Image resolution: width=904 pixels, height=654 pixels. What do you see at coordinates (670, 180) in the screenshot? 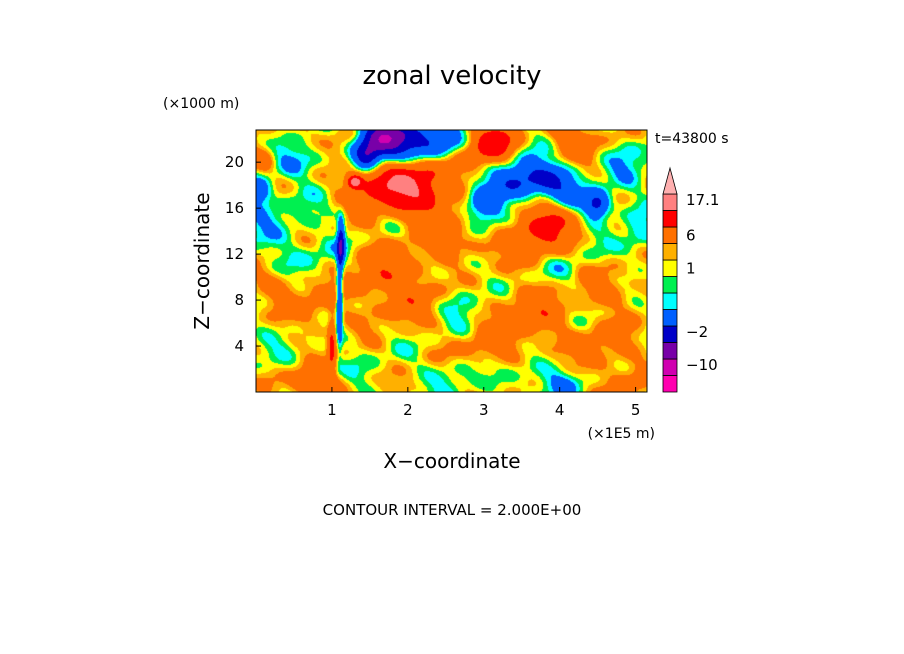
I see `colorbar-arrow` at bounding box center [670, 180].